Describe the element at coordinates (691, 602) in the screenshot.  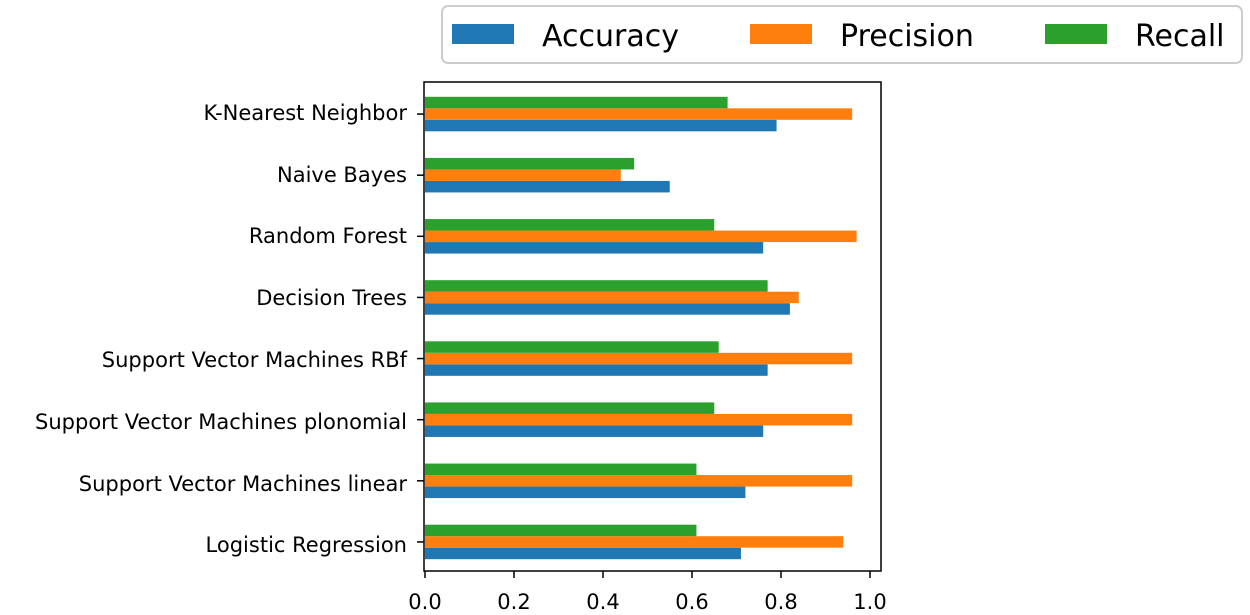
I see `x-tick-label: 0.6` at that location.